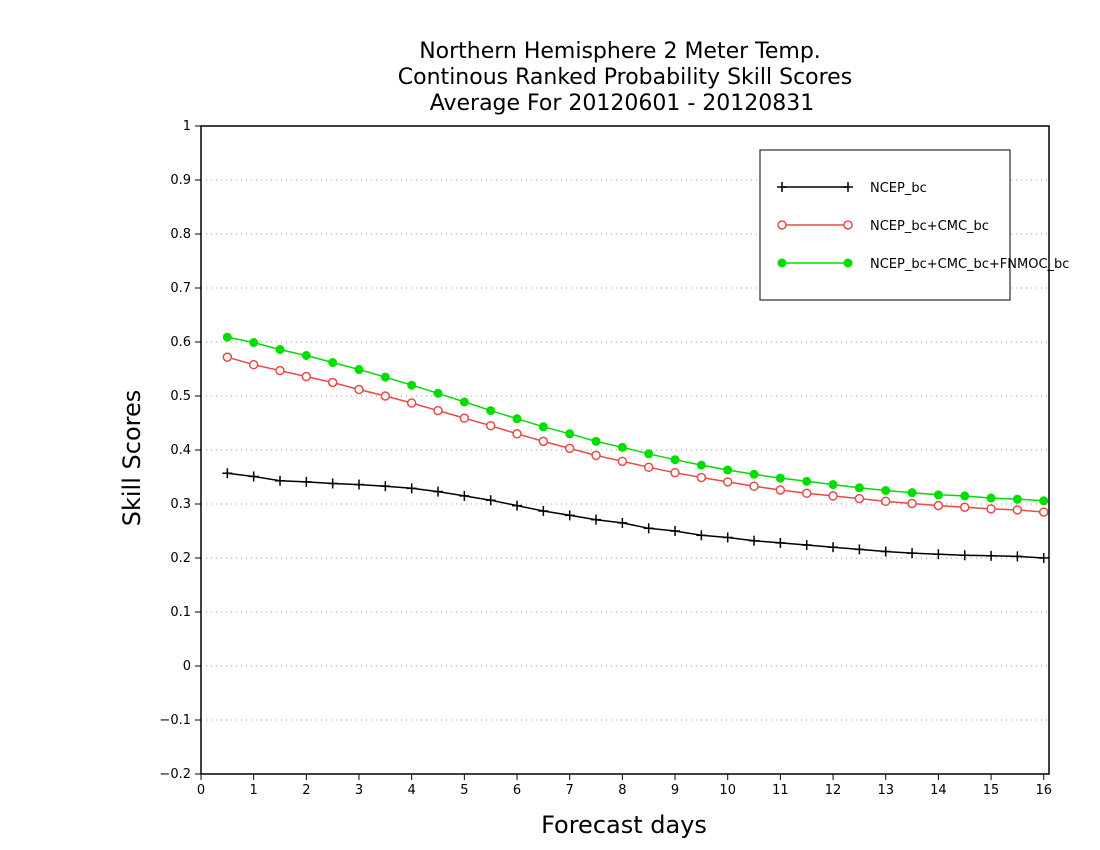 The height and width of the screenshot is (850, 1100). Describe the element at coordinates (883, 226) in the screenshot. I see `legend-entry-1: NCEP_bc+CMC_bc` at that location.